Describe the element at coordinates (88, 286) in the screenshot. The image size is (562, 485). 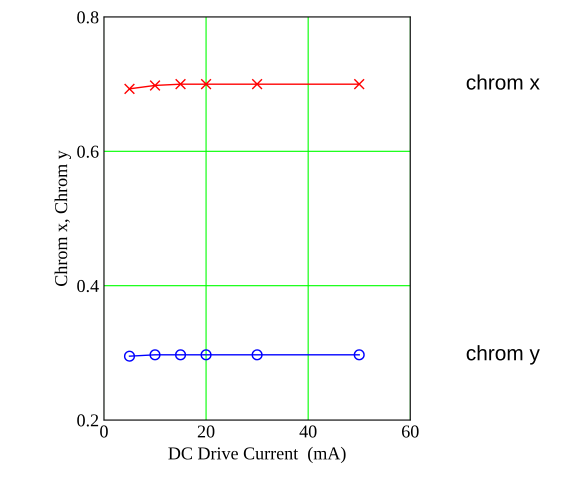
I see `y-tick-label: 0.4` at that location.